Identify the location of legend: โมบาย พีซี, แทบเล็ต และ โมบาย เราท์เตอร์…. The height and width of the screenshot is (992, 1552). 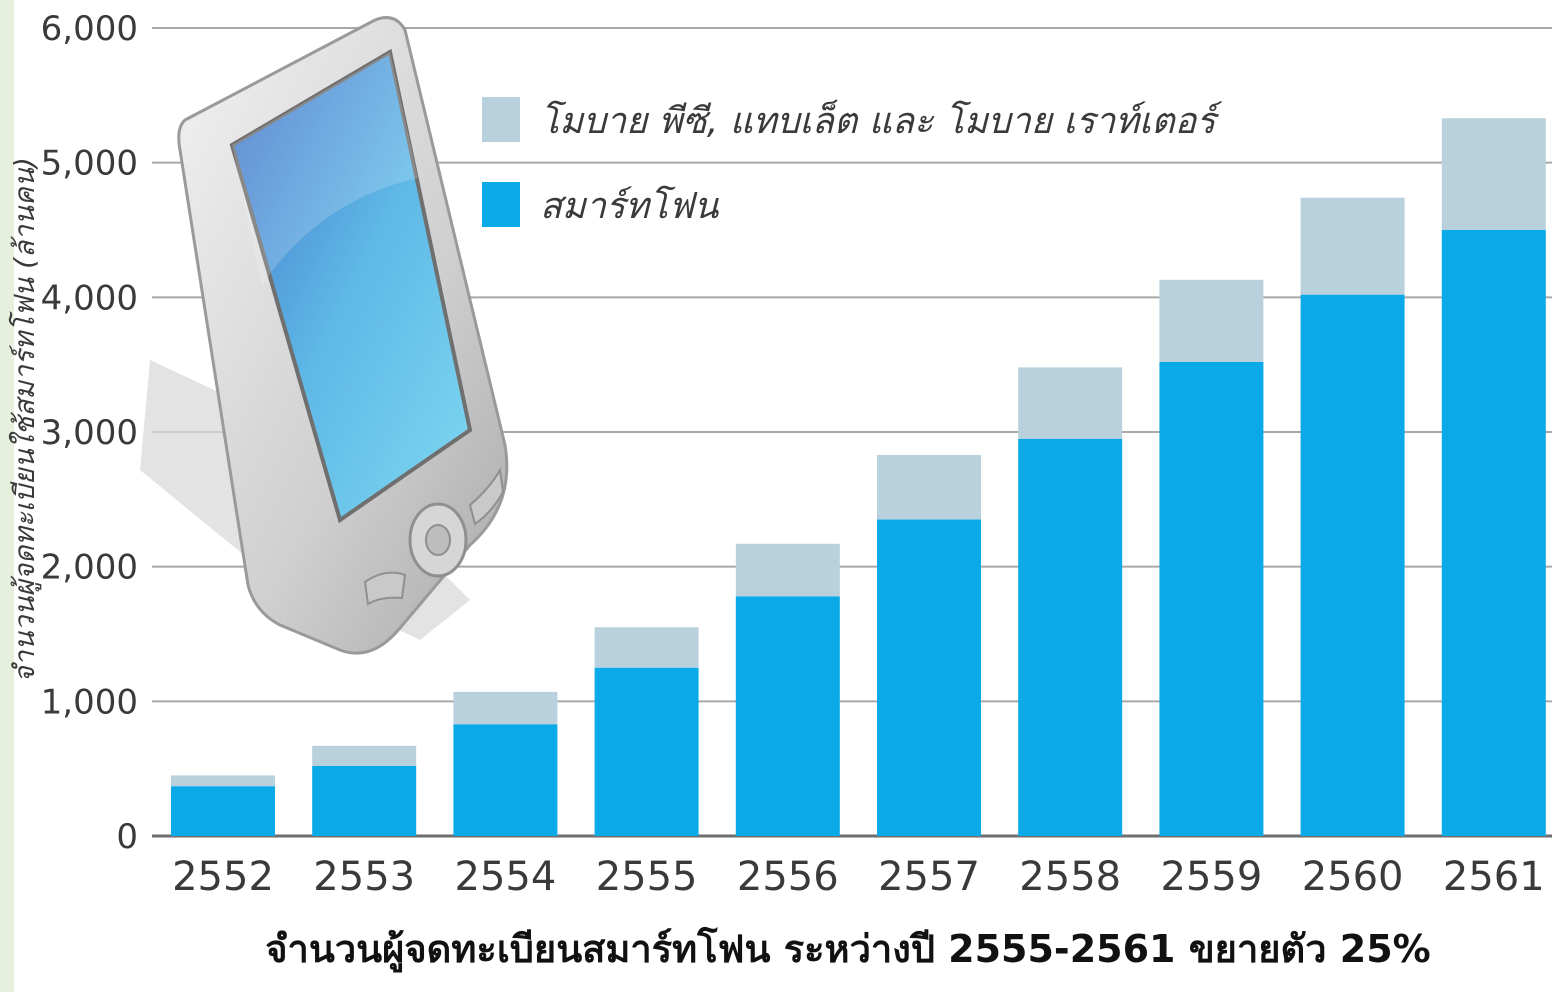
(852, 162).